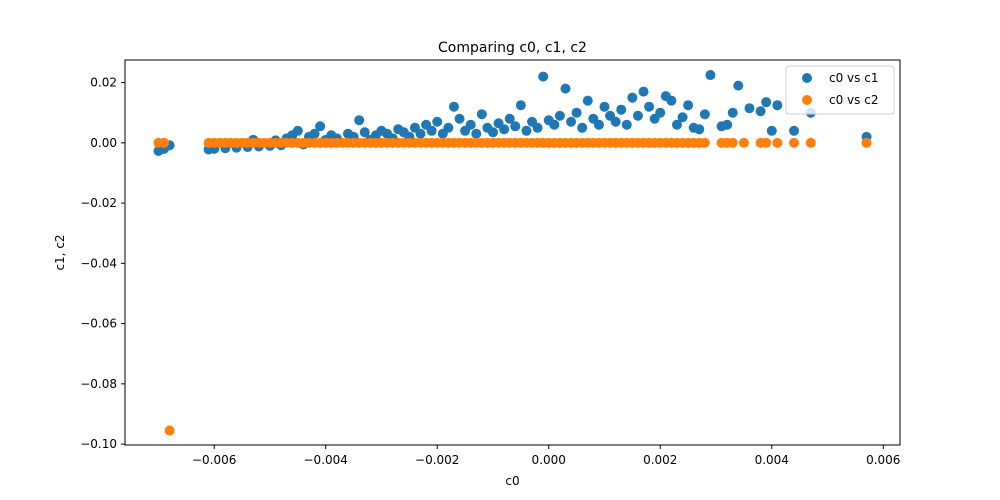 Image resolution: width=1000 pixels, height=500 pixels. I want to click on y-tick-label: −0.06, so click(98, 324).